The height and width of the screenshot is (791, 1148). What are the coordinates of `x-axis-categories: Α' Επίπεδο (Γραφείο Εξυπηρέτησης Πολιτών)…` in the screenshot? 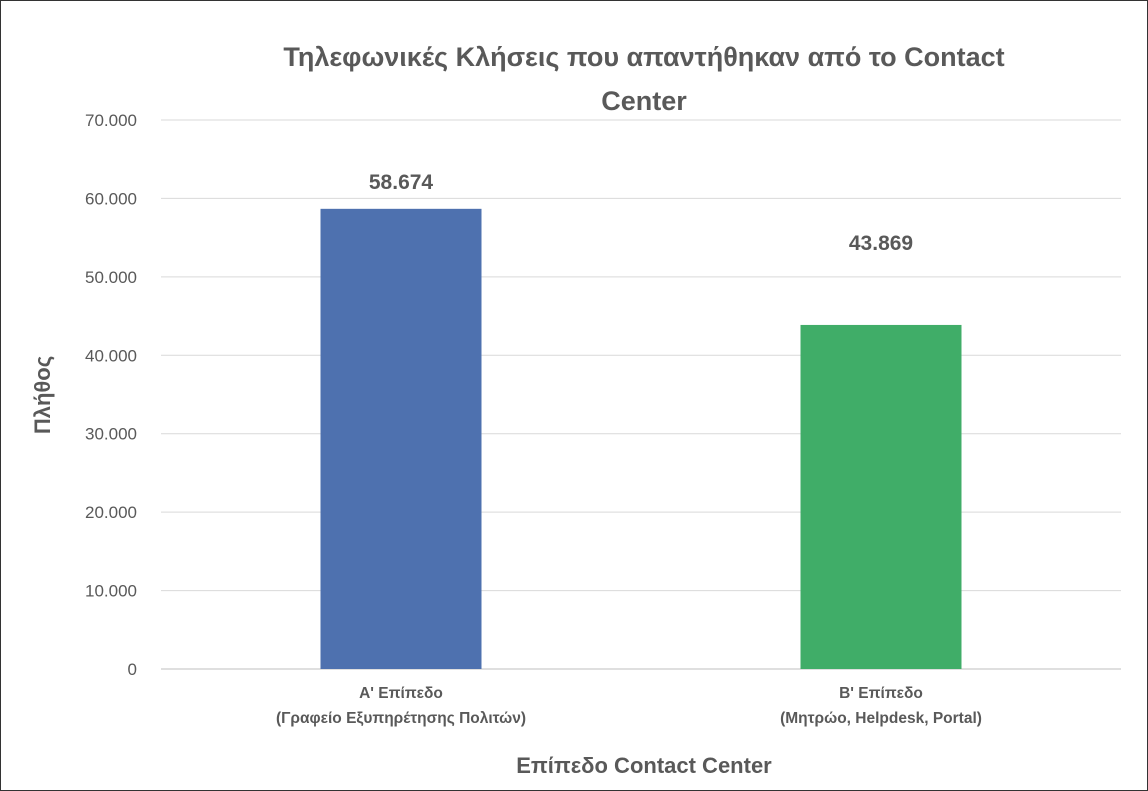 It's located at (629, 706).